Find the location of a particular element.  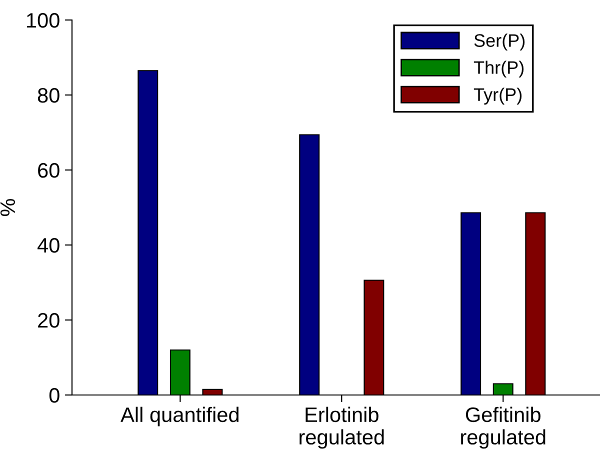

y-tick-label: 40 is located at coordinates (49, 245).